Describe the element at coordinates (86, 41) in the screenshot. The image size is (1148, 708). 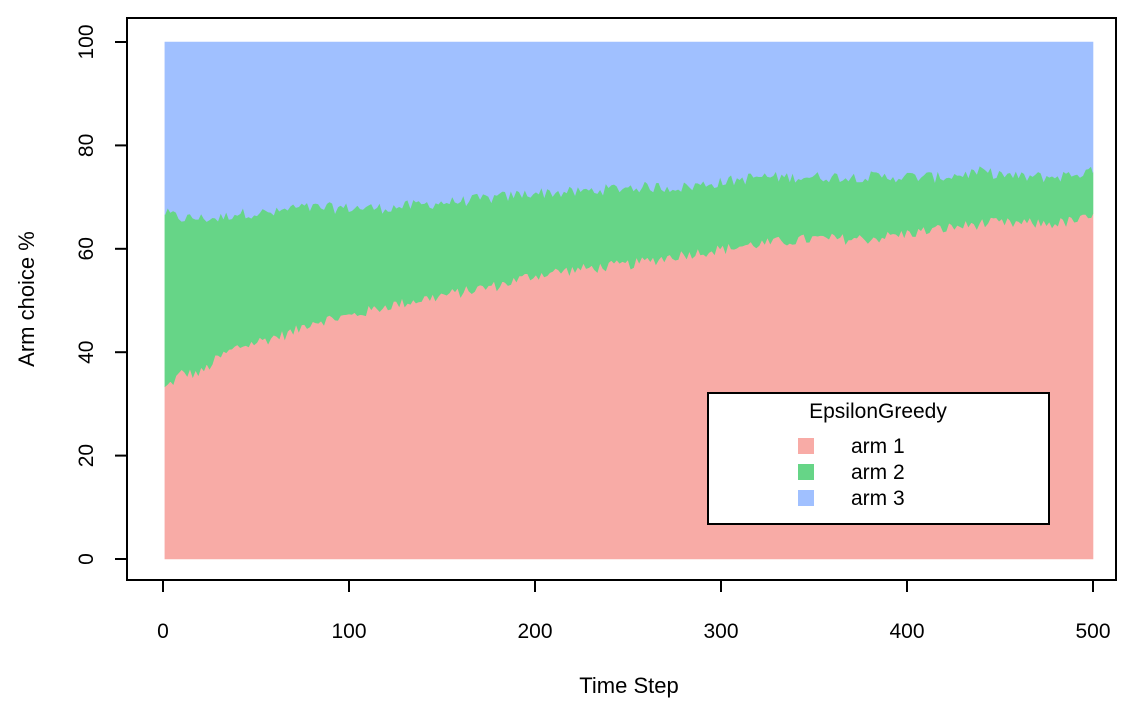
I see `y-tick-label: 100` at that location.